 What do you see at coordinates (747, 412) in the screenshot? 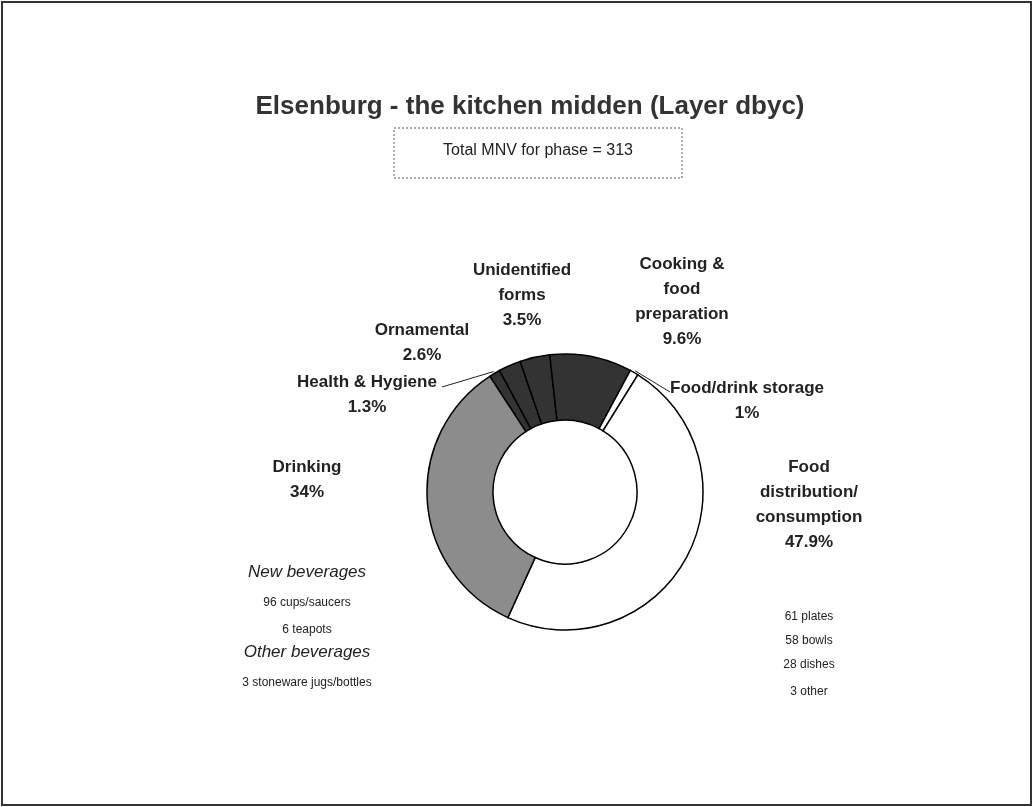
I see `data-label: 1%` at bounding box center [747, 412].